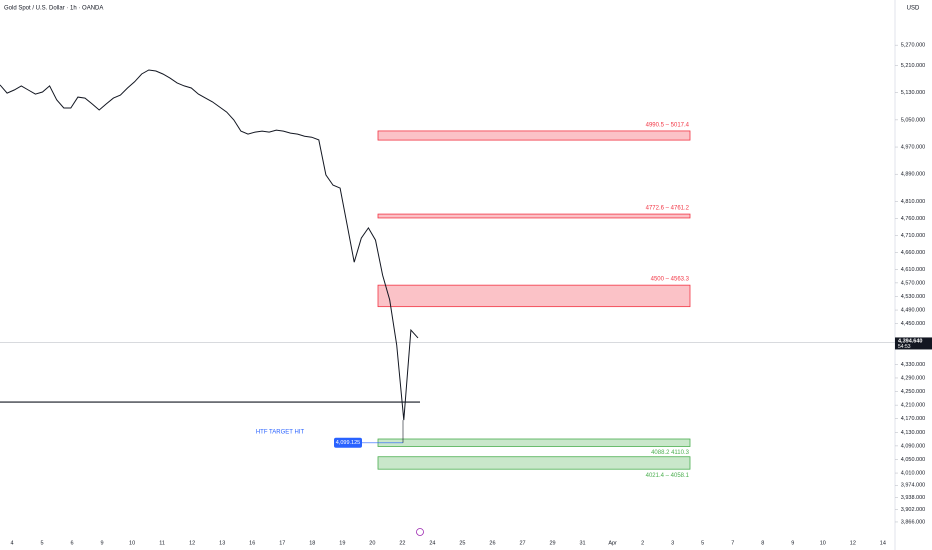  Describe the element at coordinates (913, 66) in the screenshot. I see `y-tick-label: 5,210.000` at that location.